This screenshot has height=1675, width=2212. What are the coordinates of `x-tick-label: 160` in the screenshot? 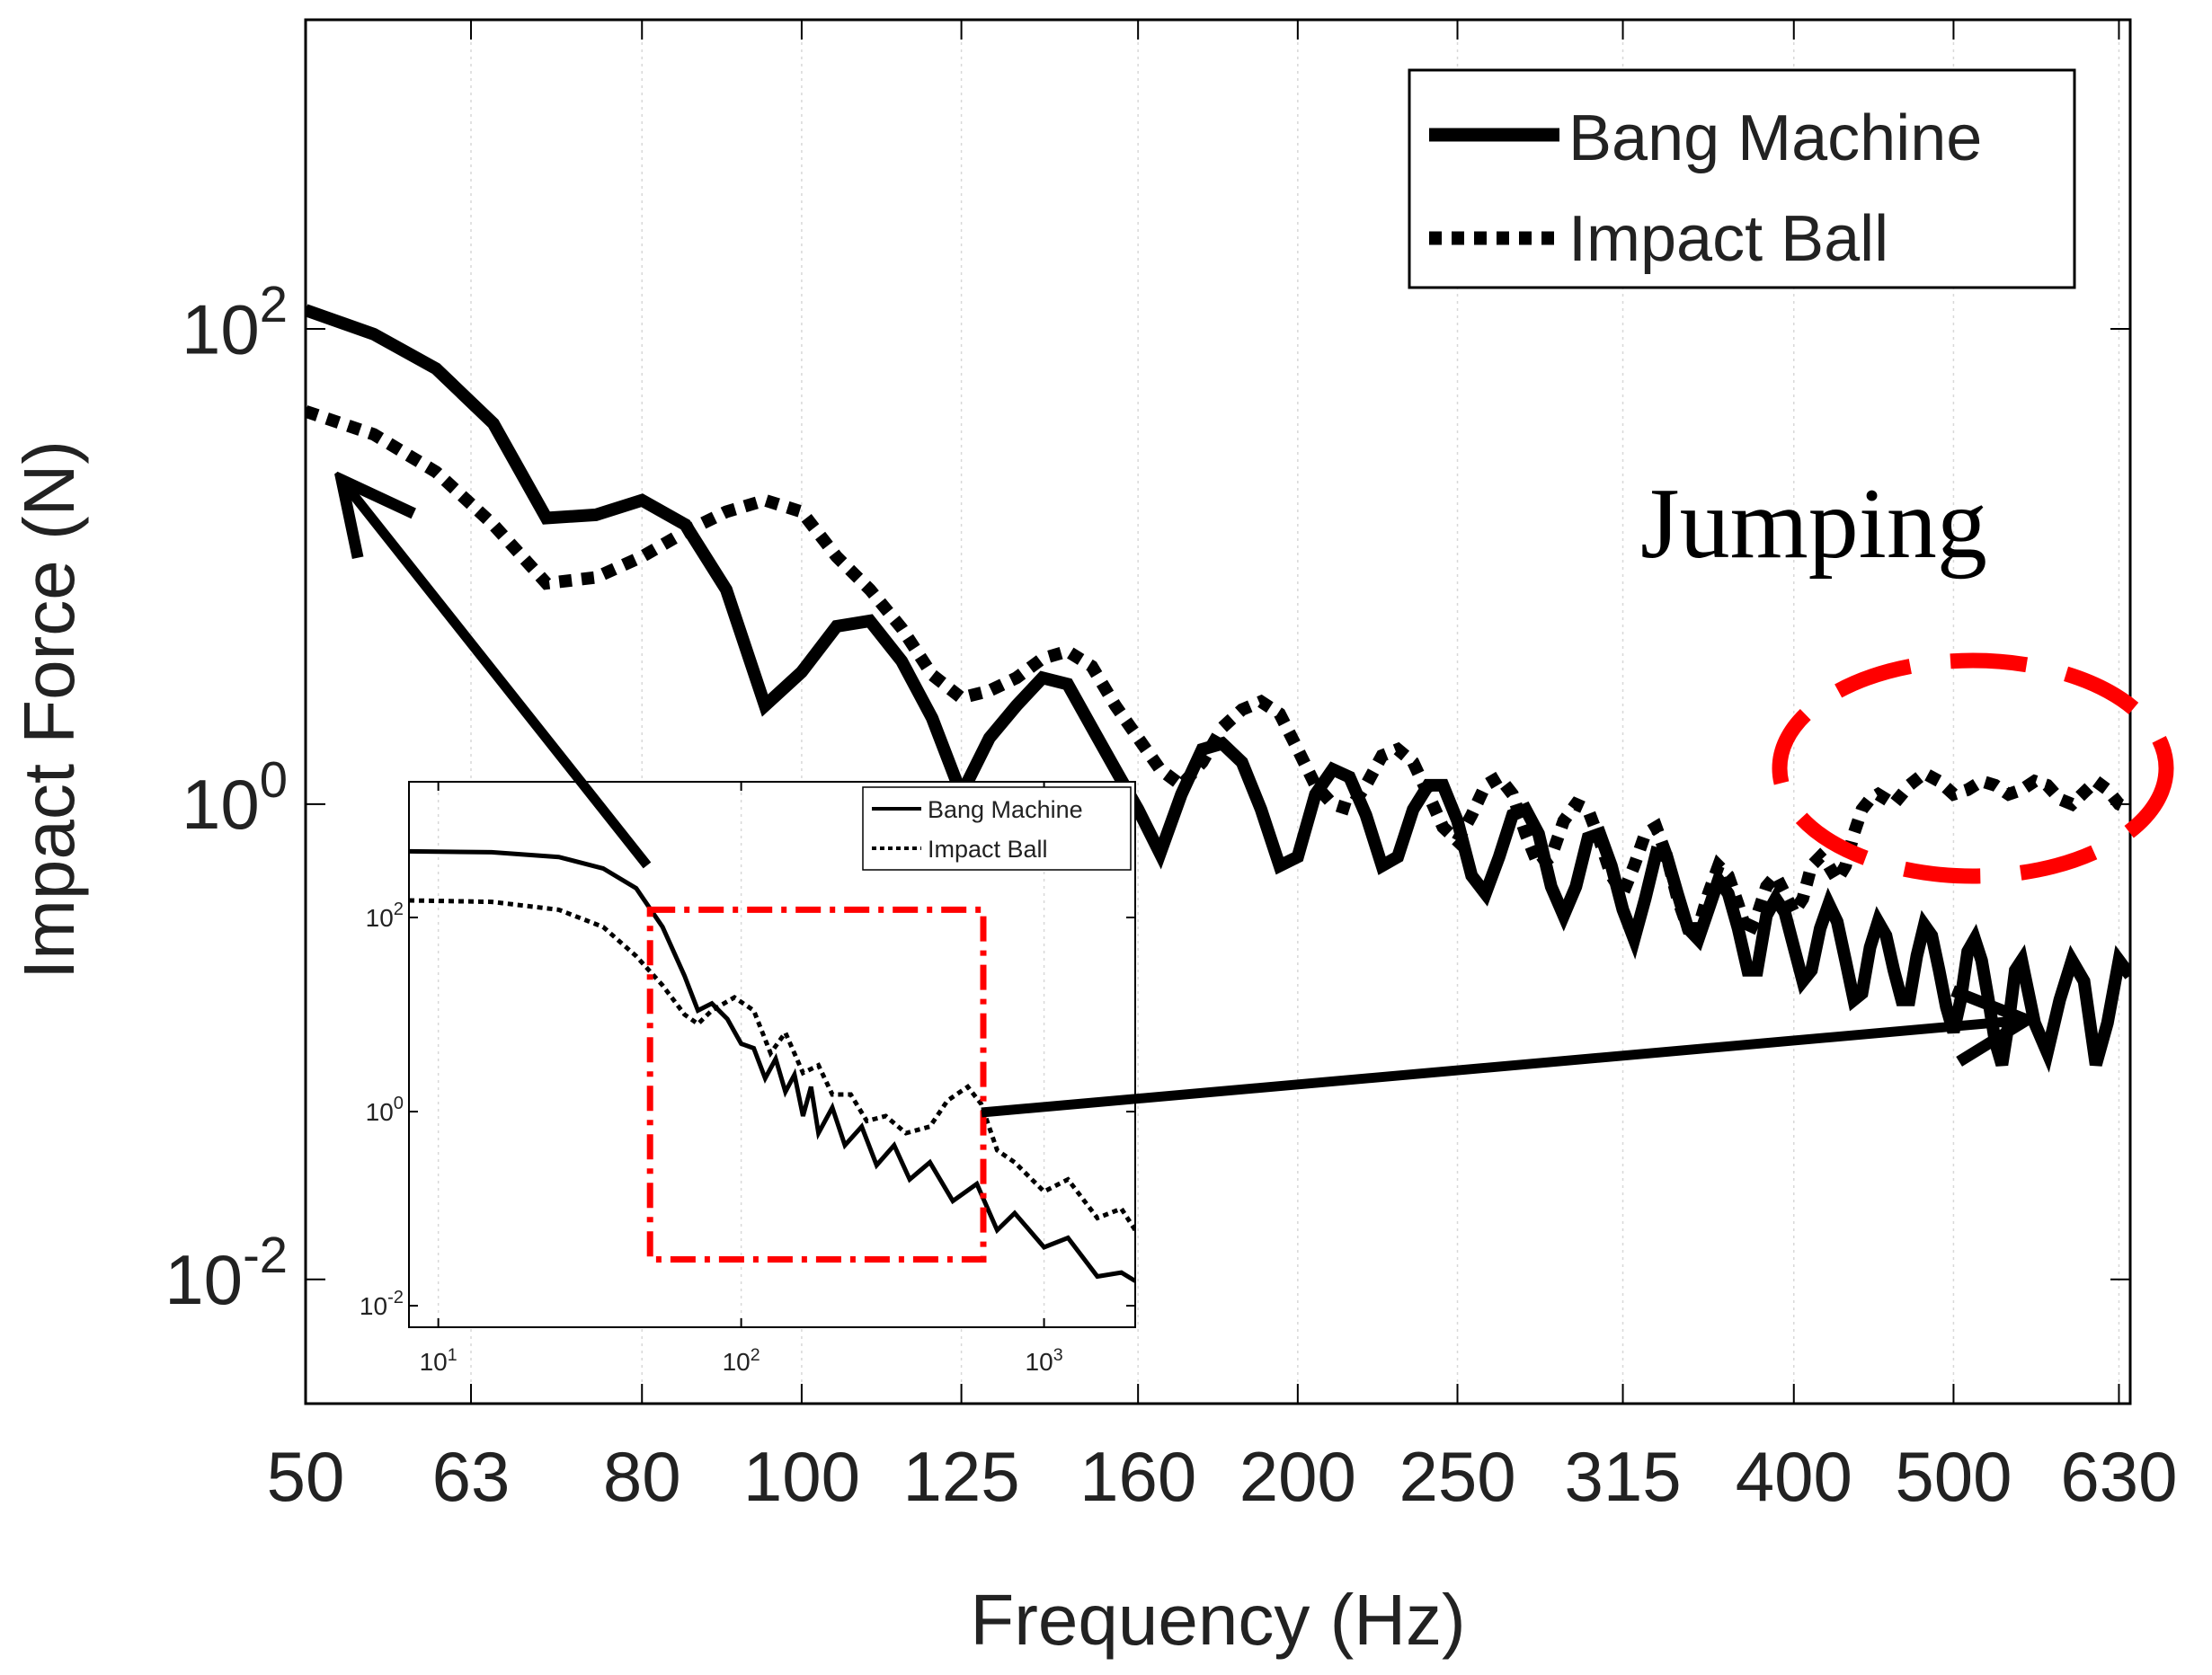 It's located at (1137, 1477).